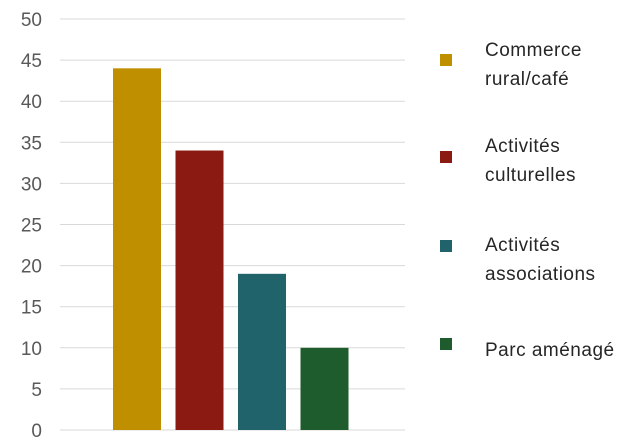 The height and width of the screenshot is (437, 631). I want to click on y-tick-label: 20, so click(31, 267).